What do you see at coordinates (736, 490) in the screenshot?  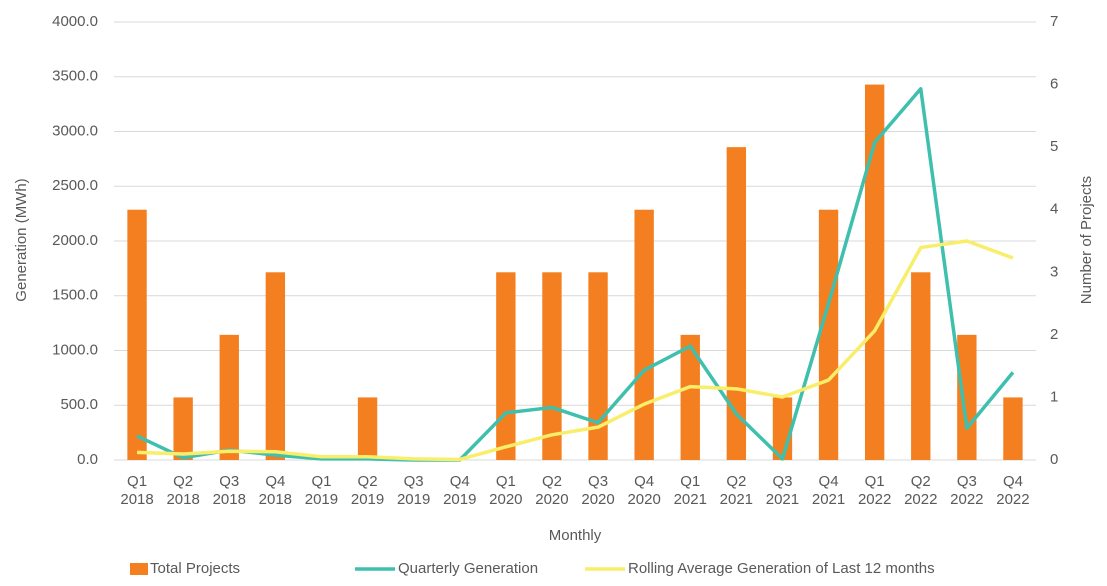 I see `x-tick-label: Q2 2021` at bounding box center [736, 490].